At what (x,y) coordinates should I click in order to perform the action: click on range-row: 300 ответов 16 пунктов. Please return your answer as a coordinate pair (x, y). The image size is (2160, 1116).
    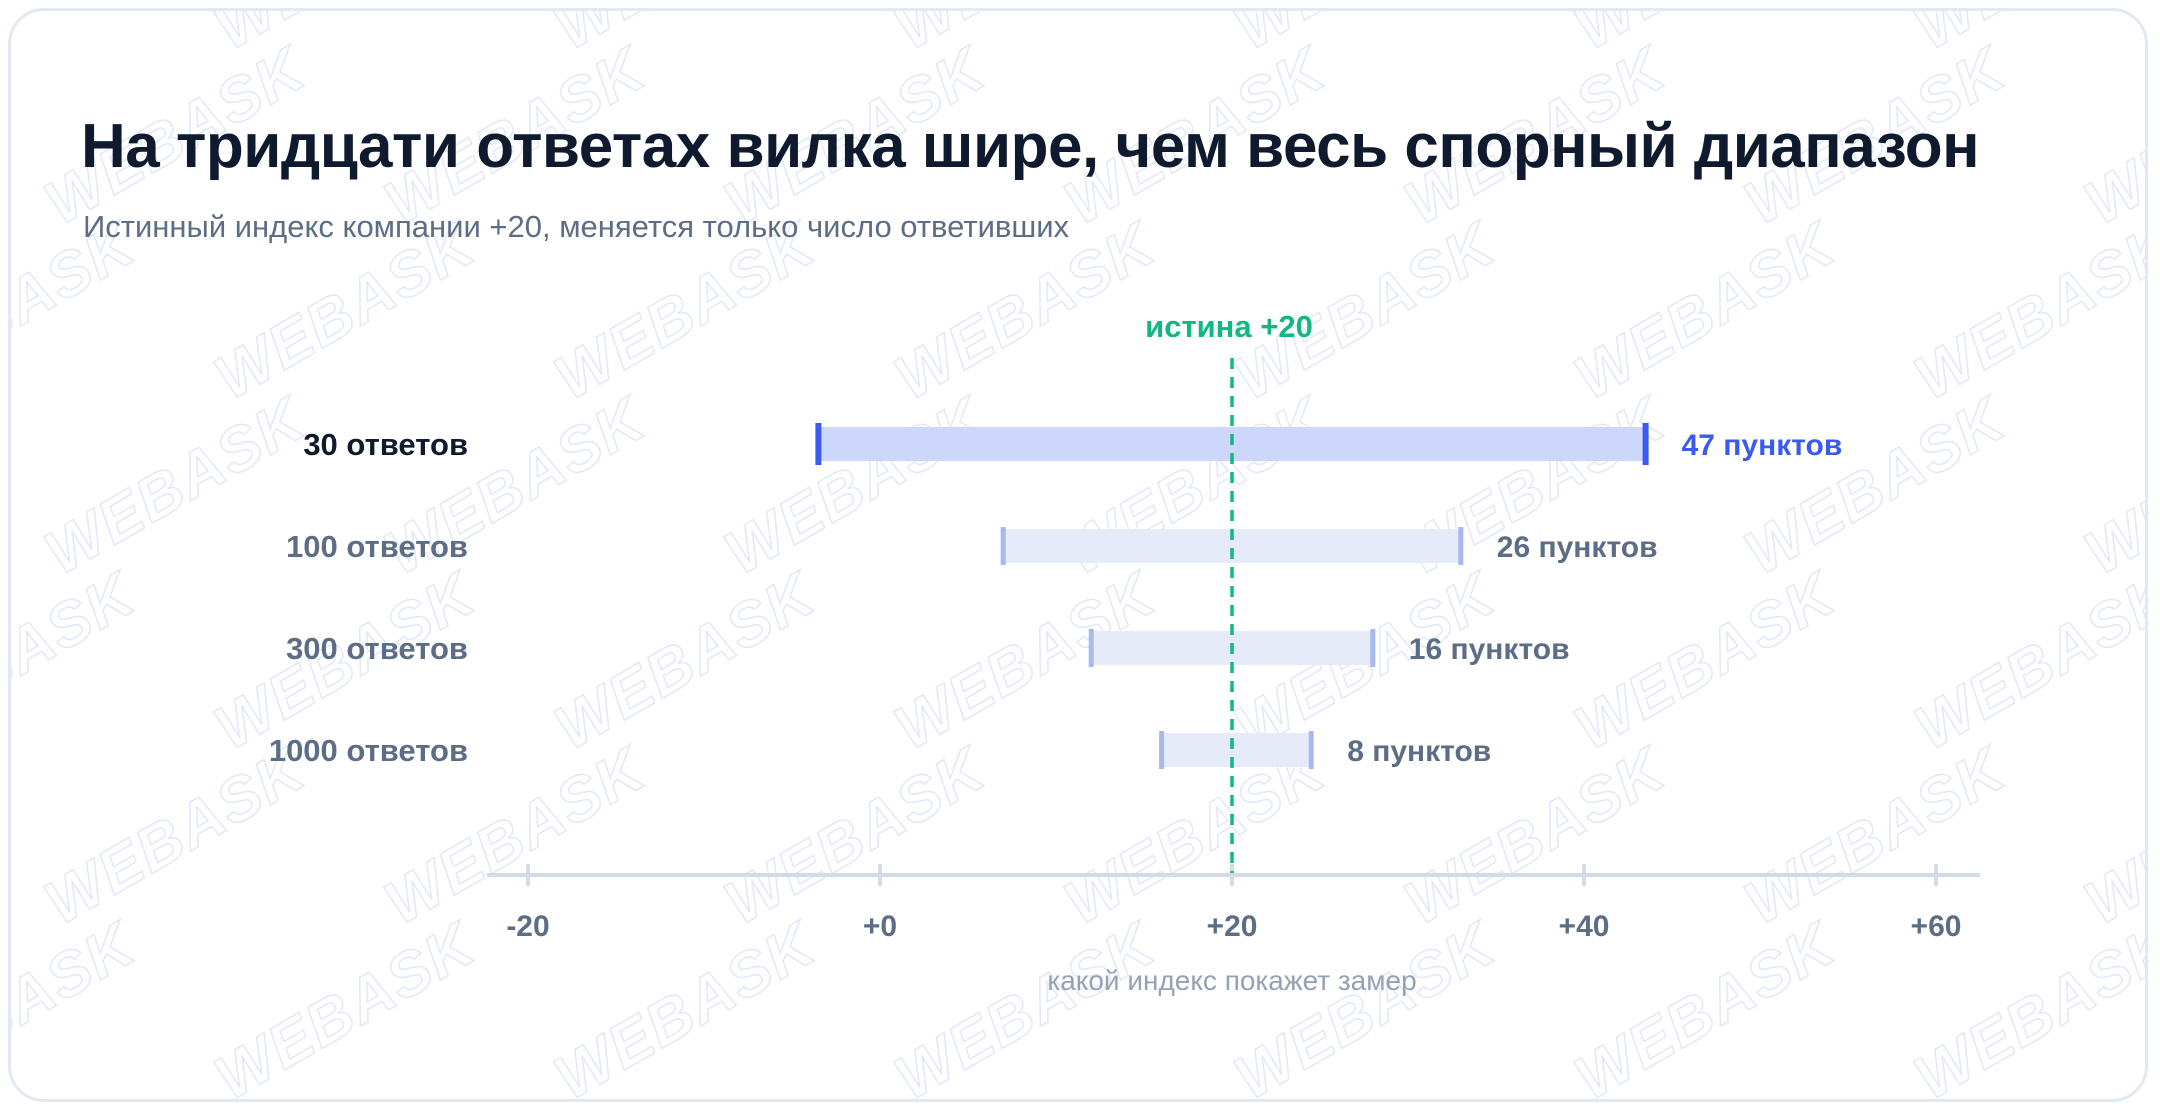
    Looking at the image, I should click on (928, 648).